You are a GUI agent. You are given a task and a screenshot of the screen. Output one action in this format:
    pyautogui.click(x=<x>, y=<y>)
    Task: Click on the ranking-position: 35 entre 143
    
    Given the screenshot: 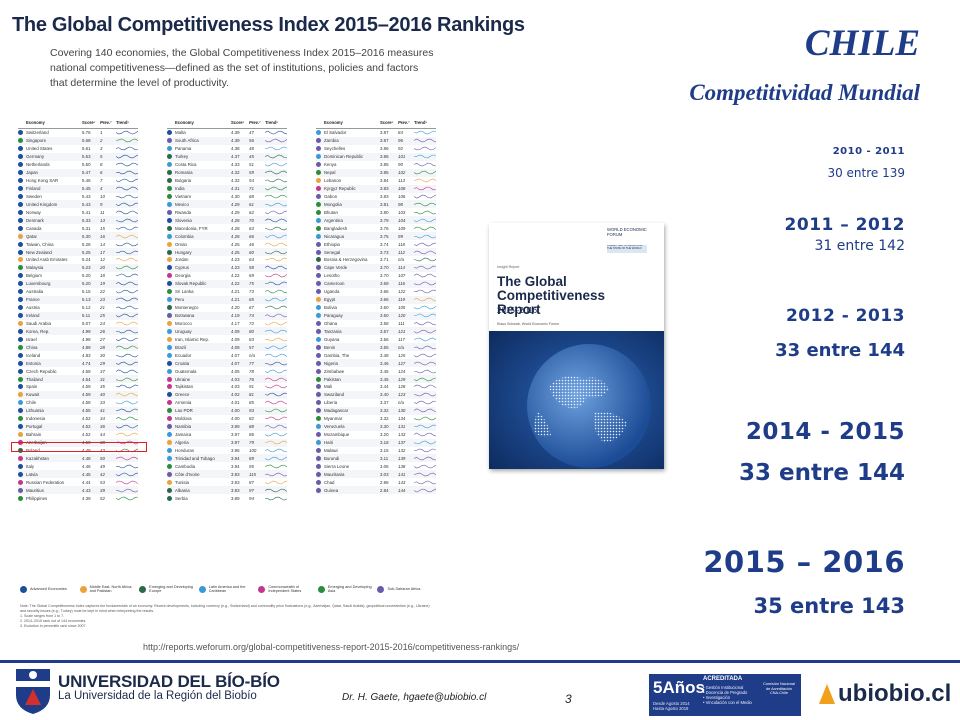 What is the action you would take?
    pyautogui.click(x=829, y=606)
    